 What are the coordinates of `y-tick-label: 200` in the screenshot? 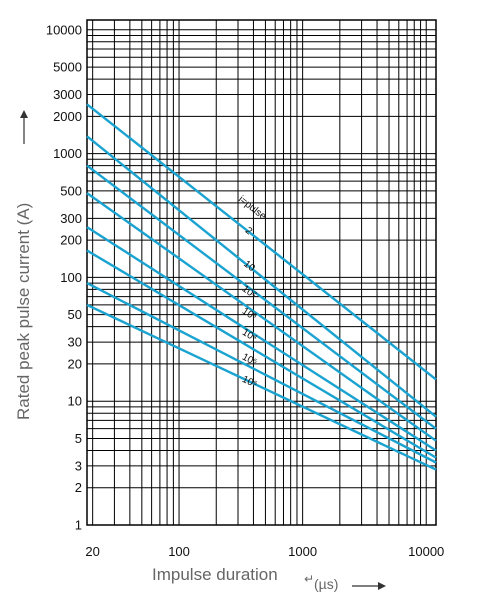 It's located at (71, 240).